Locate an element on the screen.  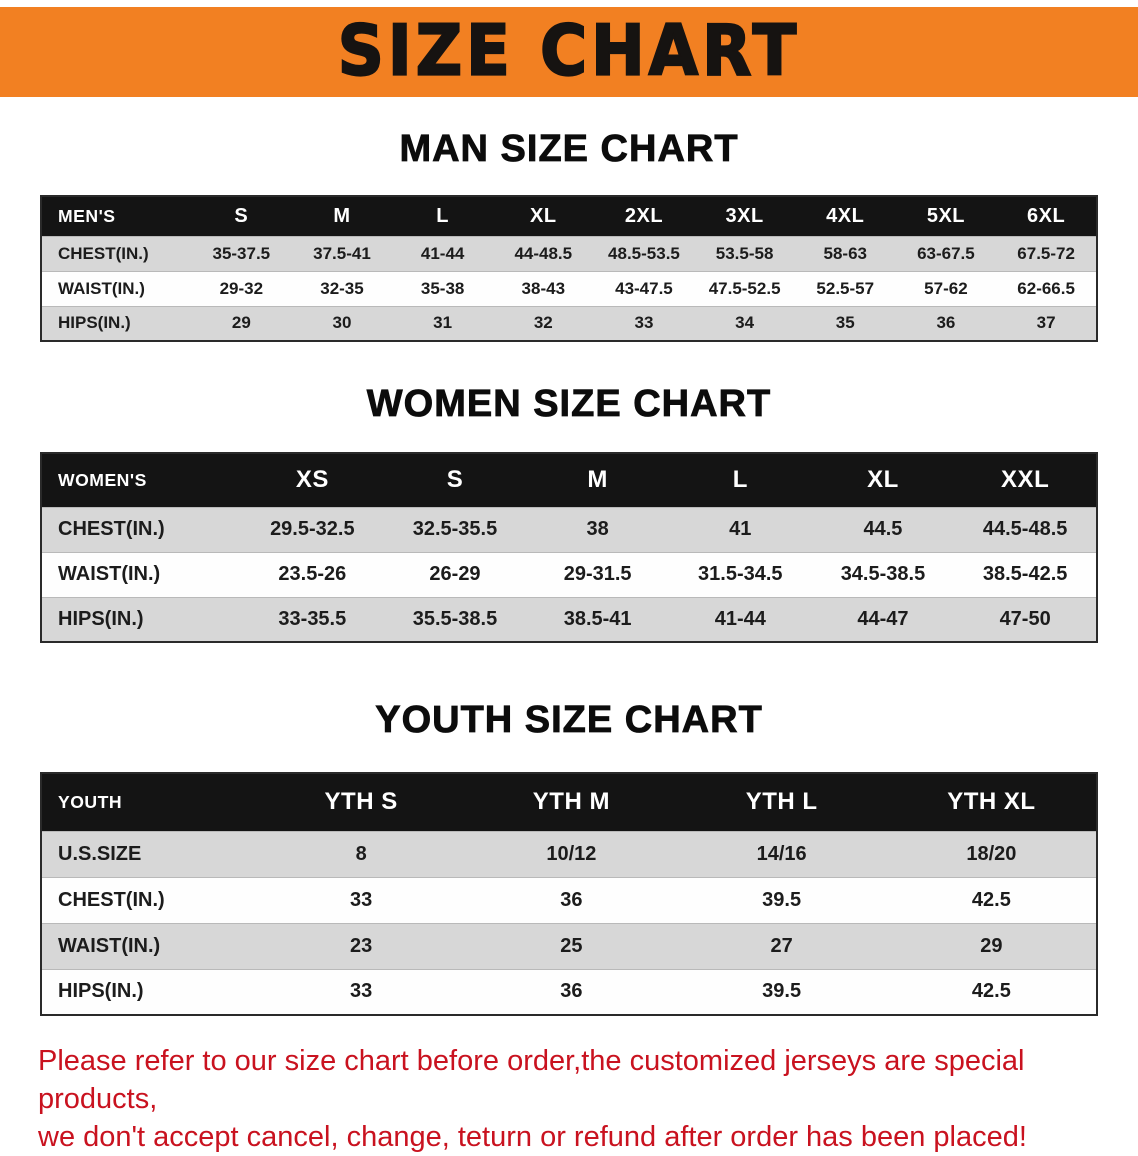
size-value-cell: 23 is located at coordinates (361, 945).